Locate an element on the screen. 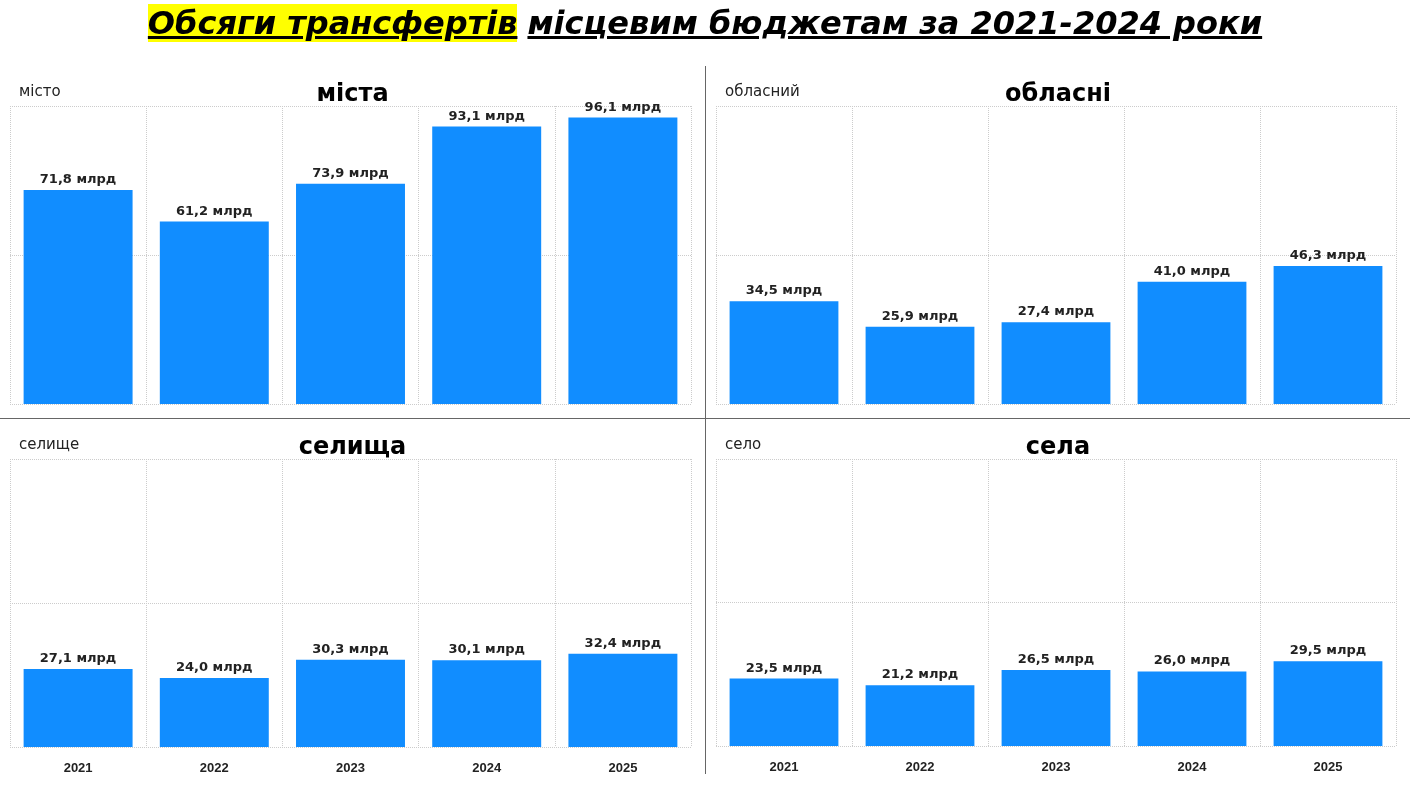  data-label: 73,9 млрд is located at coordinates (350, 172).